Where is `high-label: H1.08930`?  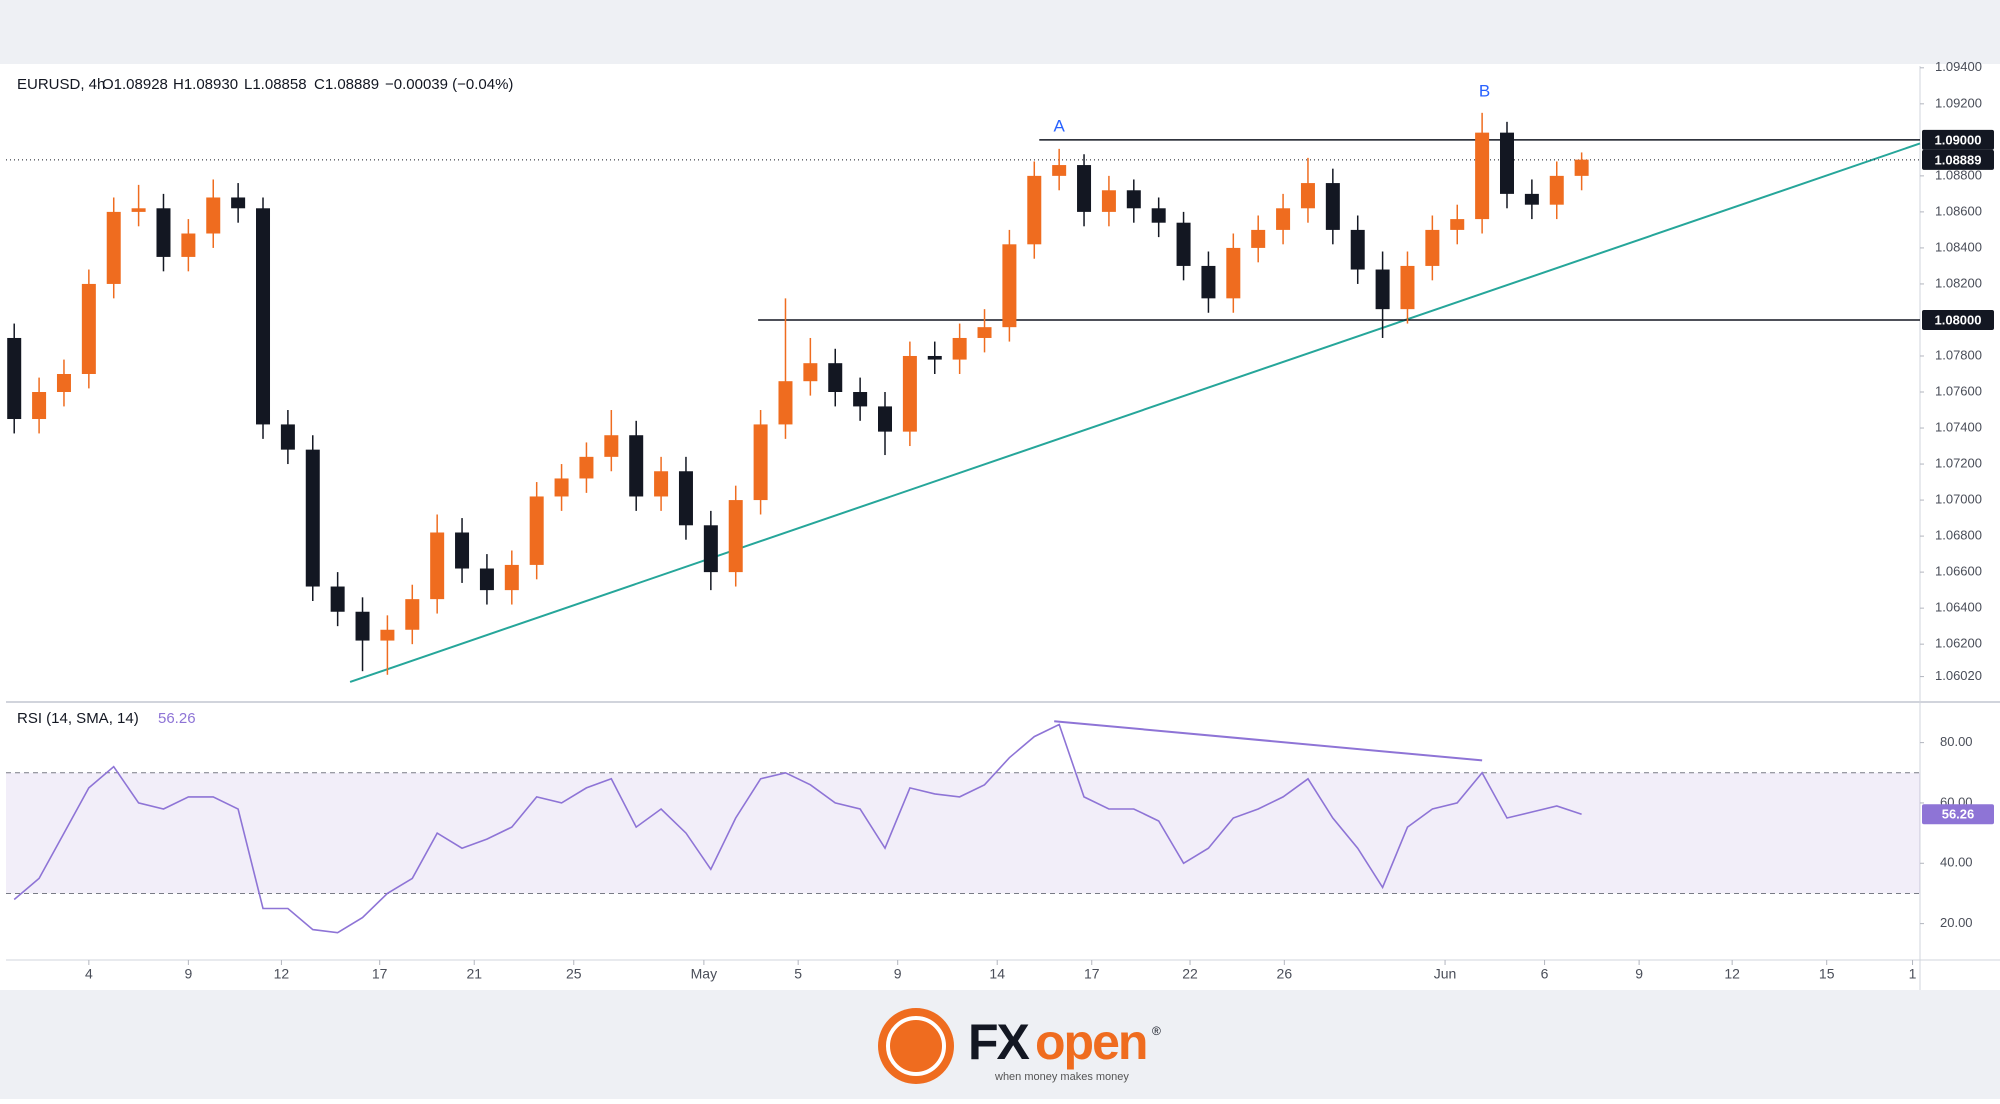 high-label: H1.08930 is located at coordinates (205, 84).